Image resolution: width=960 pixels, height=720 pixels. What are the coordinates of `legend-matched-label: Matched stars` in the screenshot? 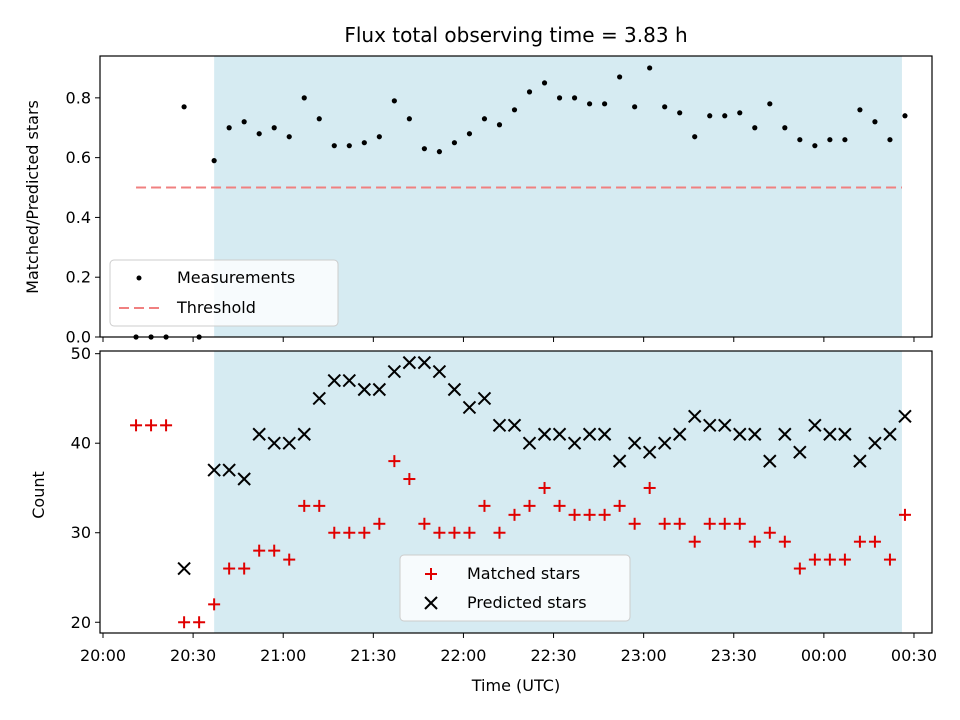 It's located at (523, 573).